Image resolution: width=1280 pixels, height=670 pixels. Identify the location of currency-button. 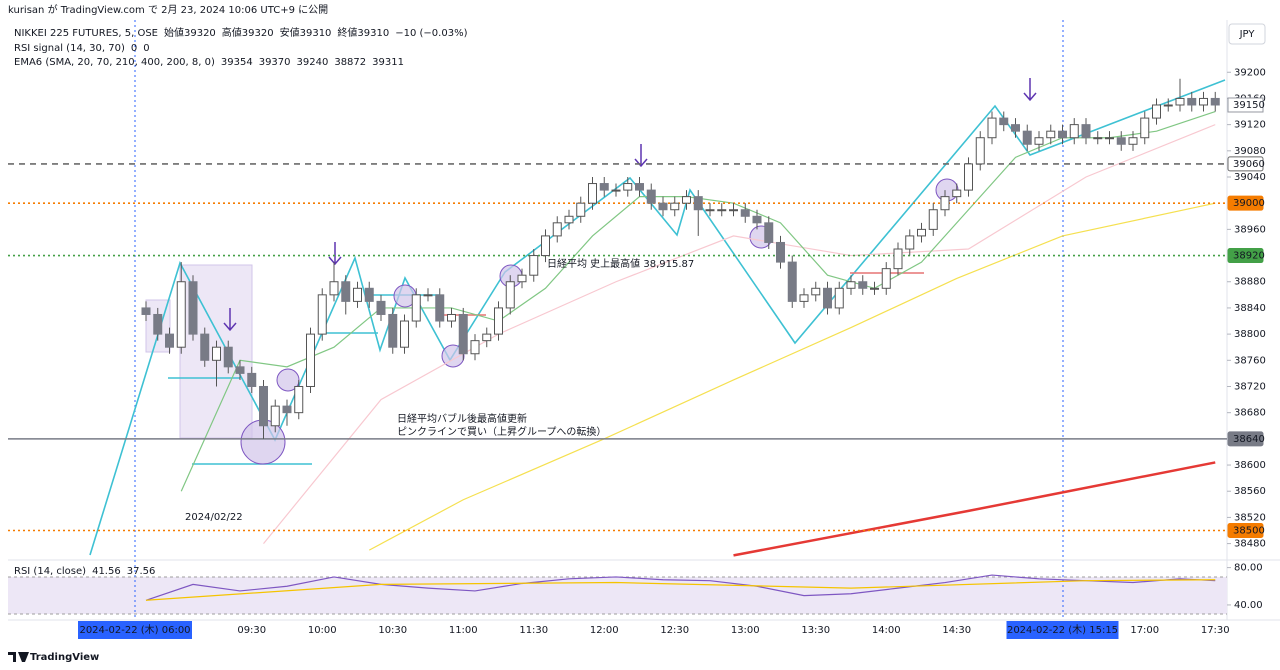
(1247, 34).